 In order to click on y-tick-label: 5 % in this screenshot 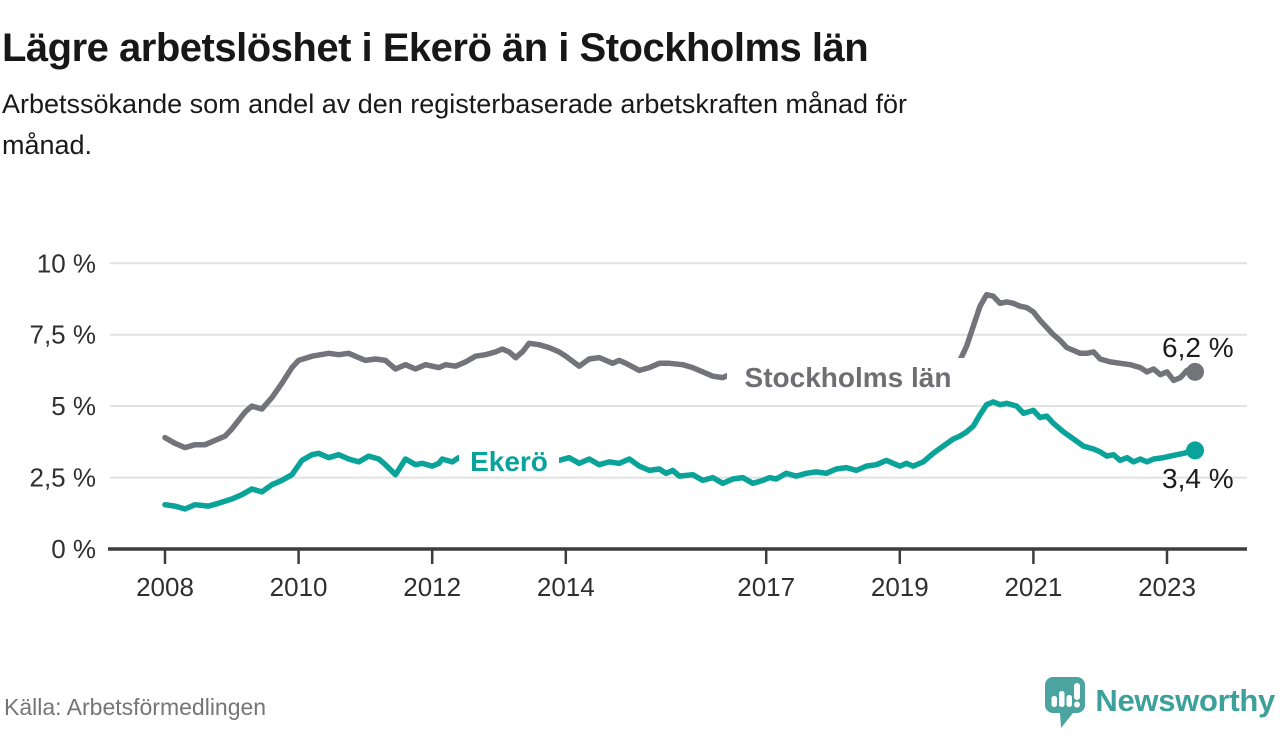, I will do `click(73, 406)`.